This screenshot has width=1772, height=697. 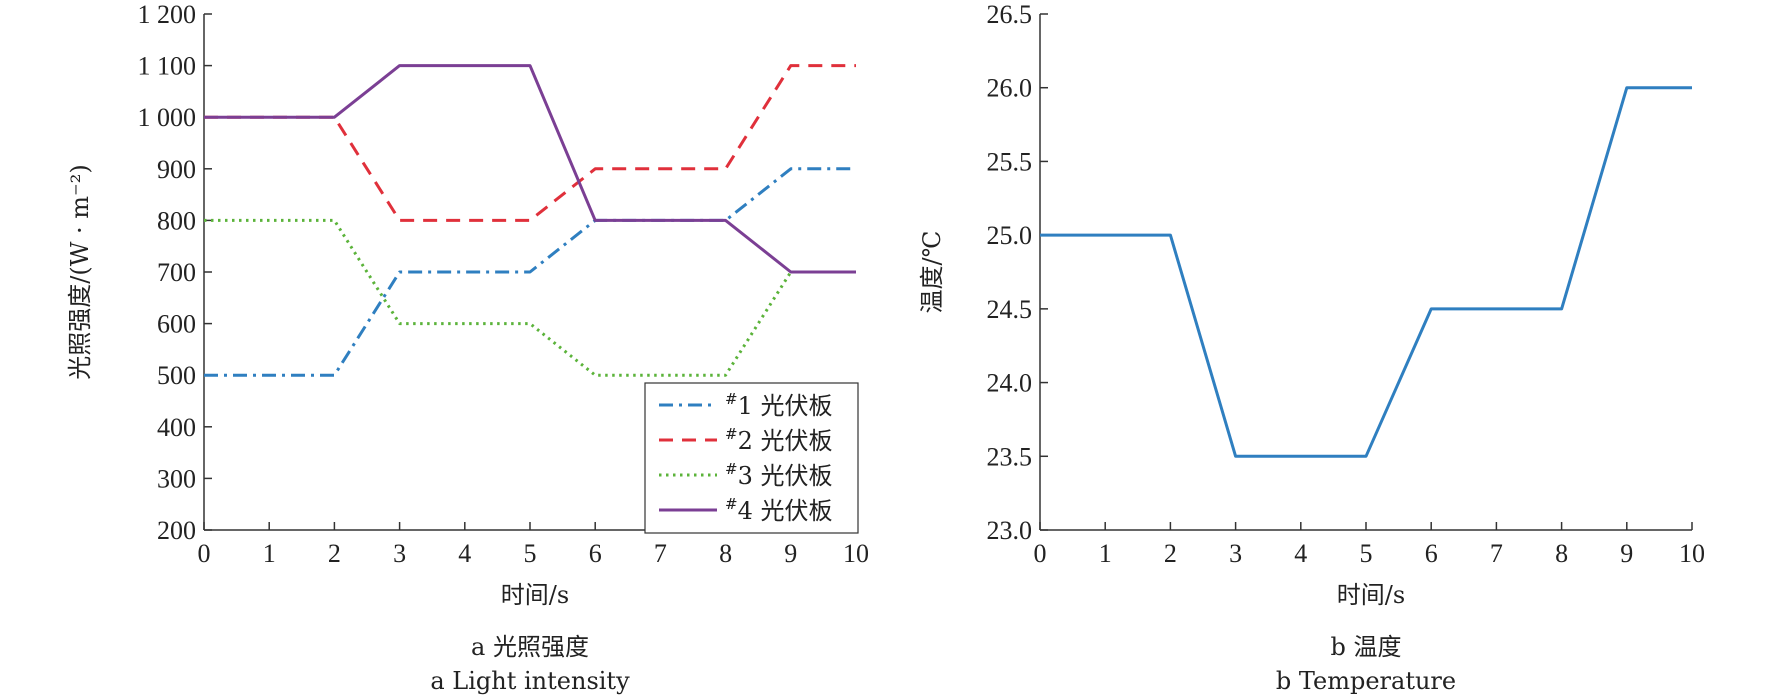 I want to click on y-tick-label: 1 100, so click(x=167, y=66).